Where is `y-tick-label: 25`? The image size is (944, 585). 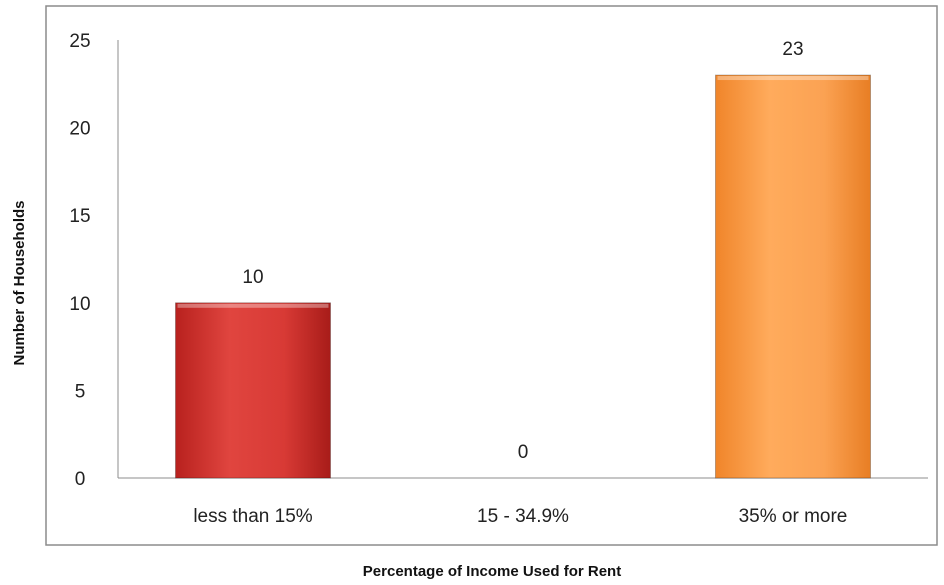 y-tick-label: 25 is located at coordinates (79, 41).